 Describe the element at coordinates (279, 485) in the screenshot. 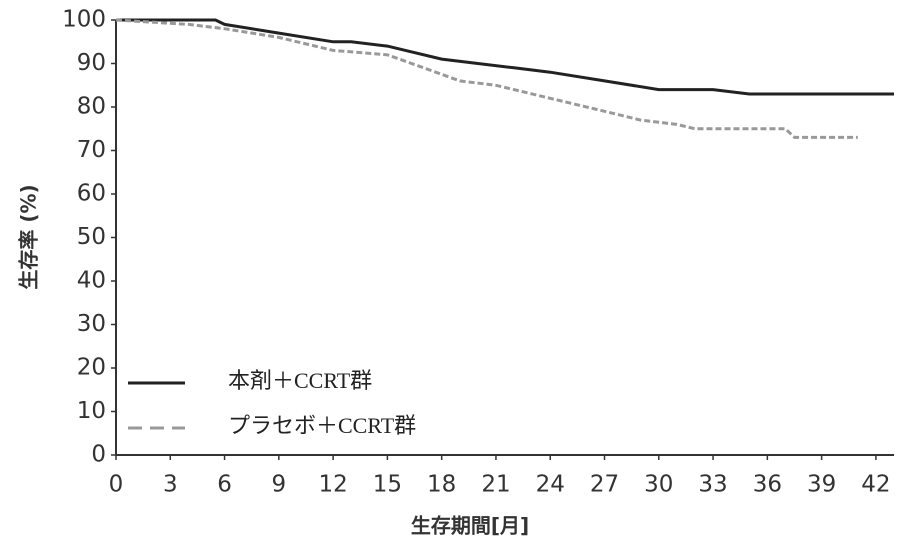

I see `x-tick-label: 9` at that location.